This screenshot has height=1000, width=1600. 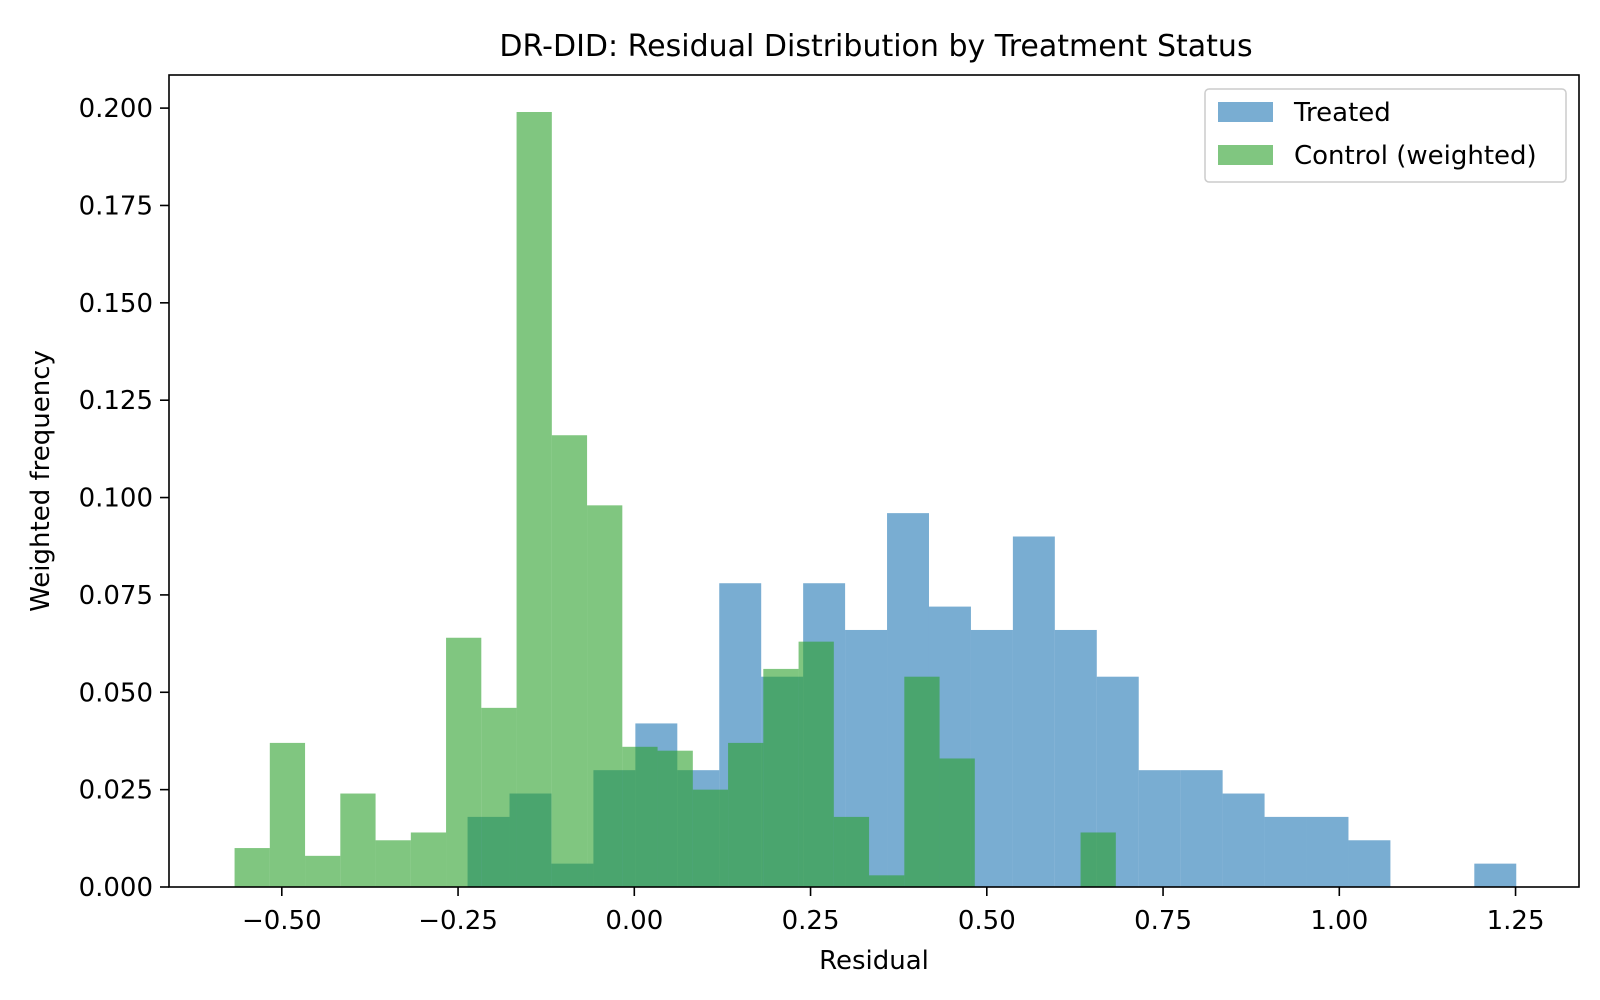 I want to click on y-tick-label: 0.150, so click(x=116, y=304).